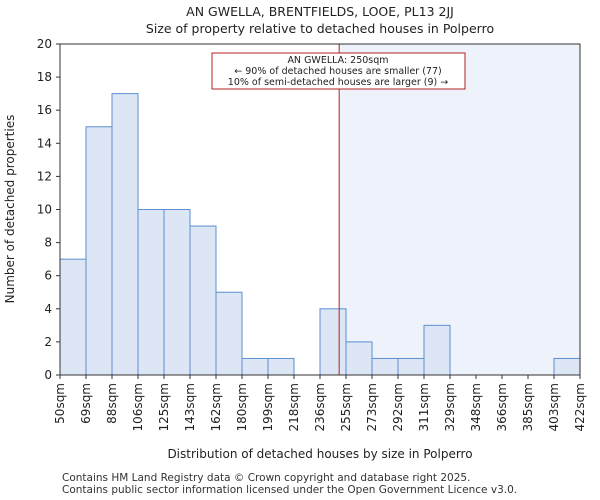 The width and height of the screenshot is (600, 500). What do you see at coordinates (48, 342) in the screenshot?
I see `y-tick-label: 2` at bounding box center [48, 342].